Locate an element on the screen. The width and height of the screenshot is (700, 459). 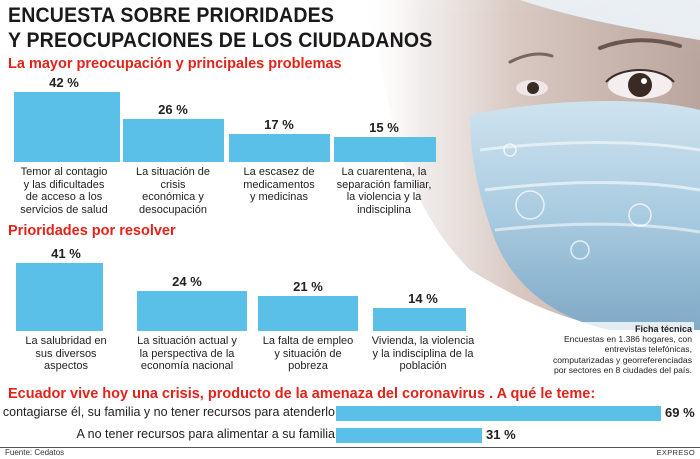
category-label-line: La situación actual y is located at coordinates (187, 341).